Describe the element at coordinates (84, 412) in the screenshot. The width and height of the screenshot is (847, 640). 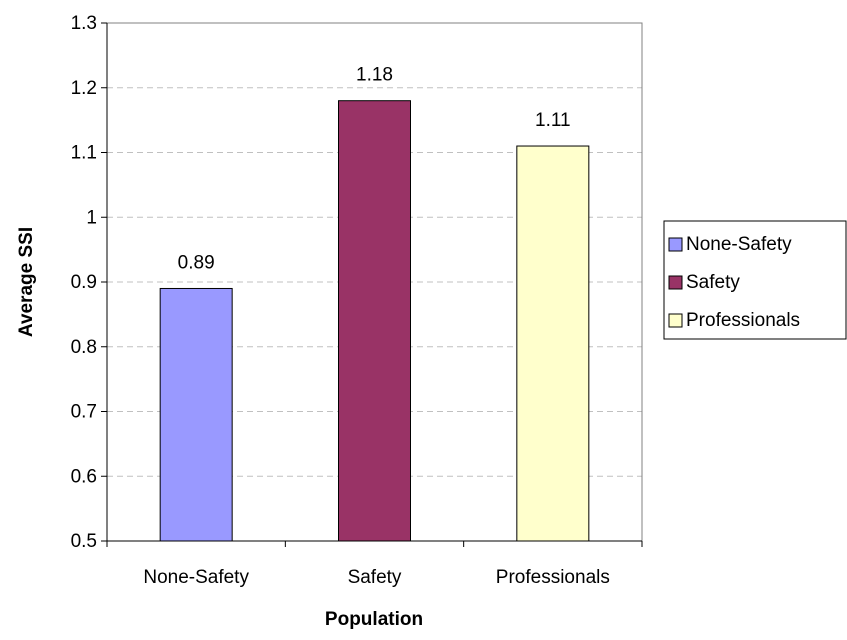
I see `y-tick-label: 0.7` at that location.